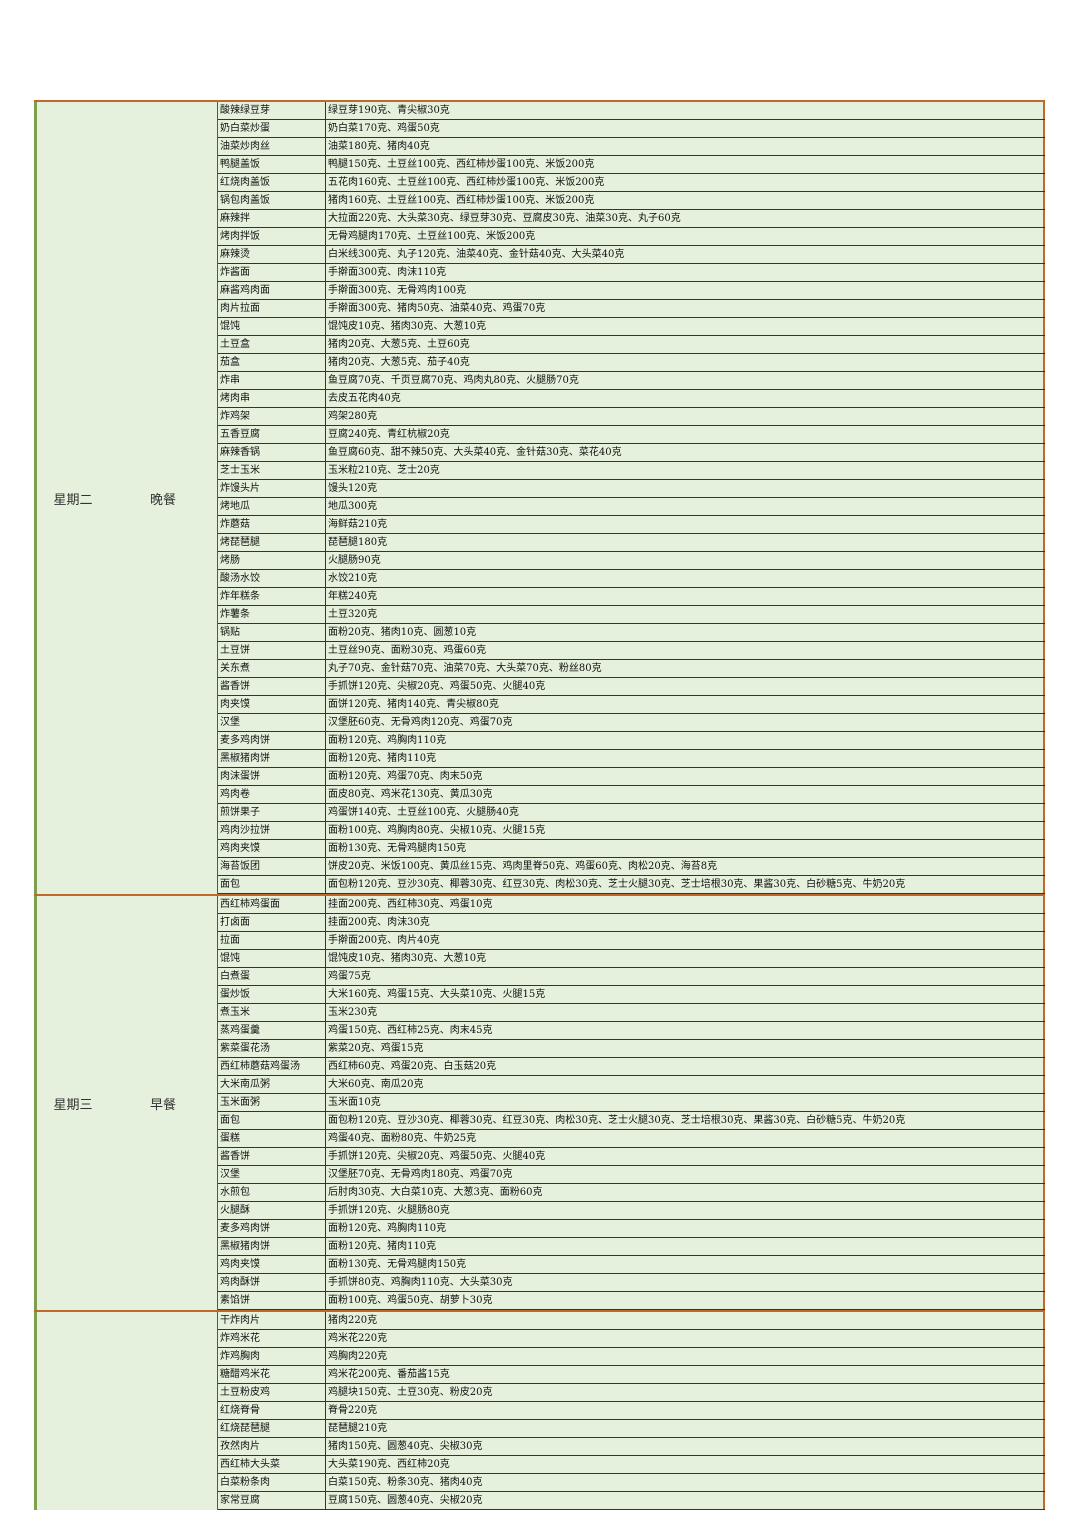  Describe the element at coordinates (631, 1283) in the screenshot. I see `table-row: 鸡肉酥饼 手抓饼80克、鸡胸肉110克、大头菜30克` at that location.